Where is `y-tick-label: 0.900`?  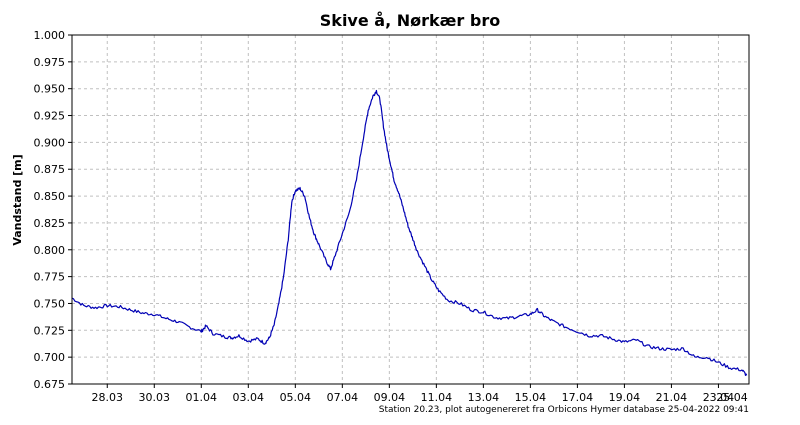
y-tick-label: 0.900 is located at coordinates (50, 142).